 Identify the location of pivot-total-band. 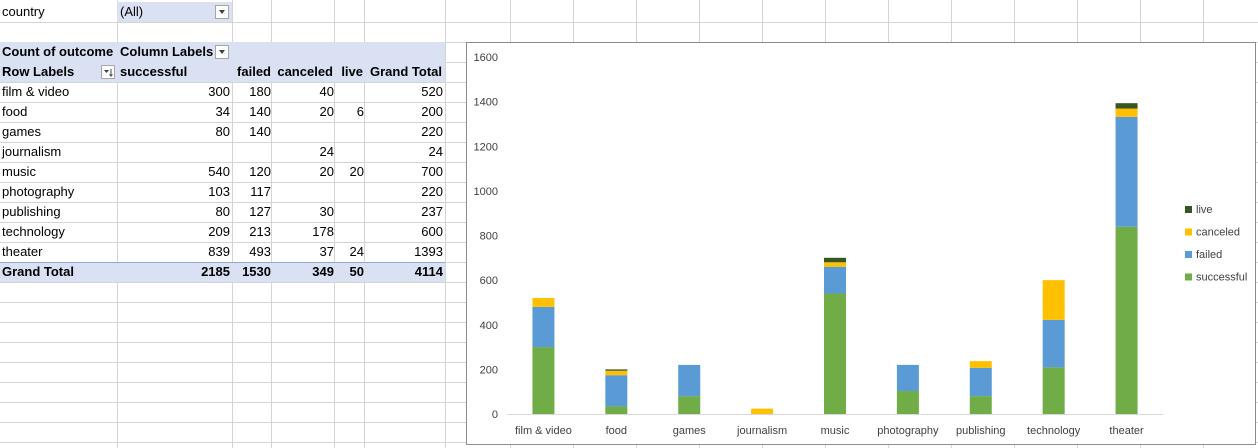
(222, 272).